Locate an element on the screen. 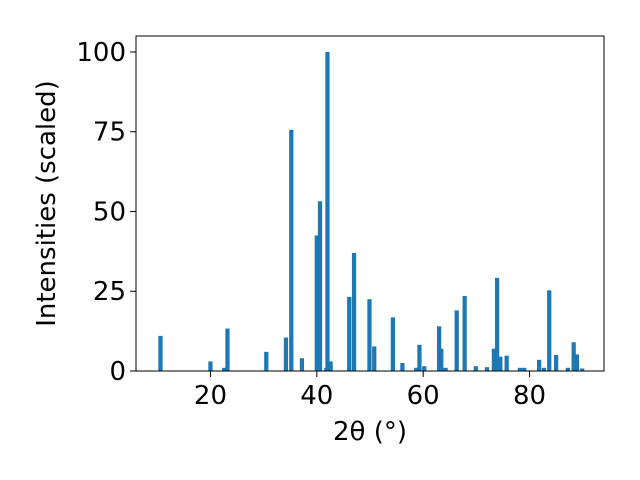 The image size is (640, 480). x-axis-label: 2θ (°) is located at coordinates (370, 432).